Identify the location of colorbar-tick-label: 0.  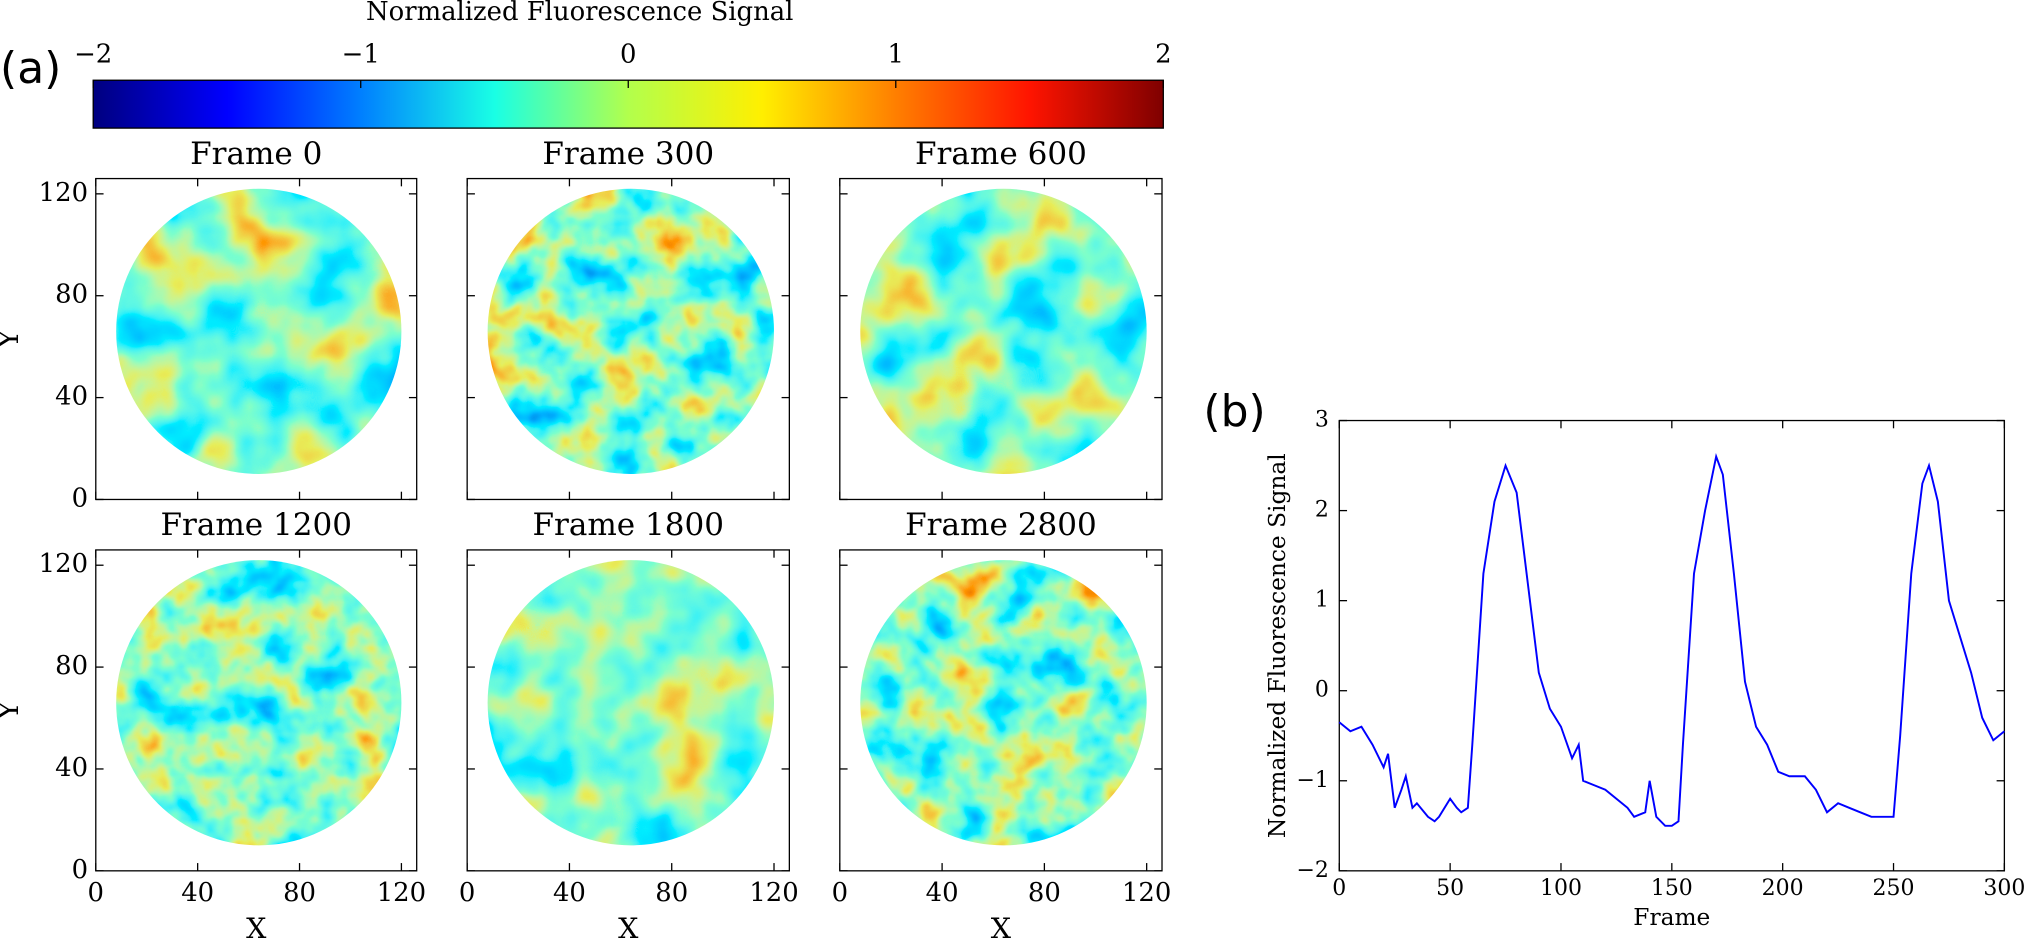
(628, 55).